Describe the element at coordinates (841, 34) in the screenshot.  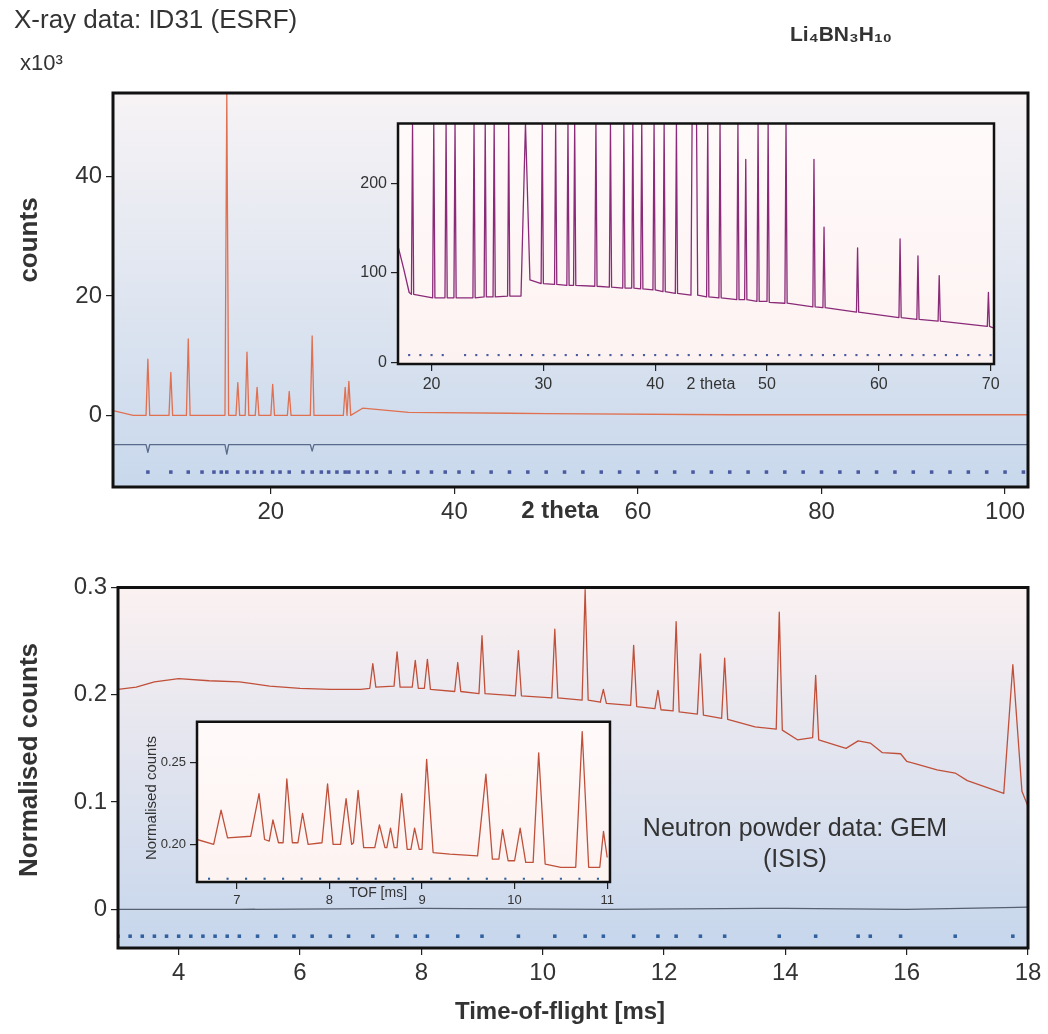
I see `text: Li₄BN₃H₁₀` at that location.